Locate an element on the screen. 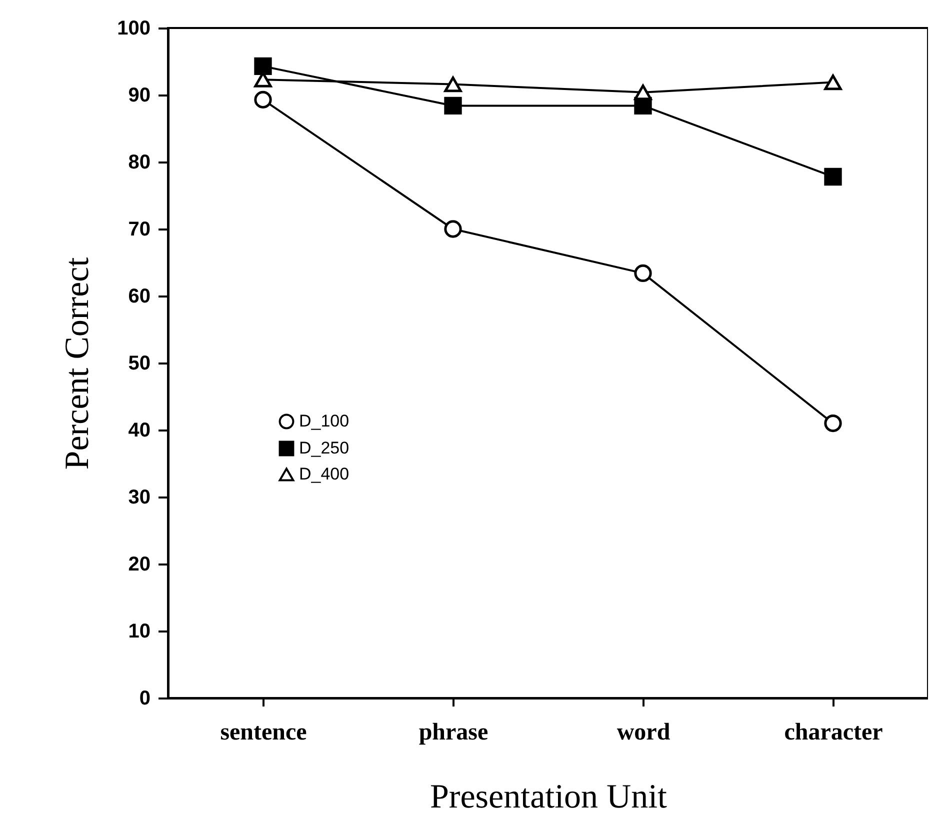 This screenshot has width=940, height=832. x-tick-label: sentence is located at coordinates (264, 733).